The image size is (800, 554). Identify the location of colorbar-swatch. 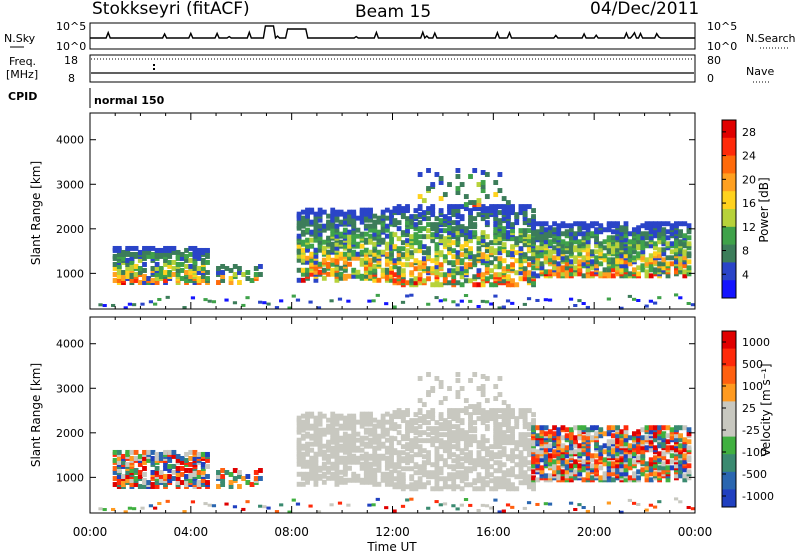
(729, 236).